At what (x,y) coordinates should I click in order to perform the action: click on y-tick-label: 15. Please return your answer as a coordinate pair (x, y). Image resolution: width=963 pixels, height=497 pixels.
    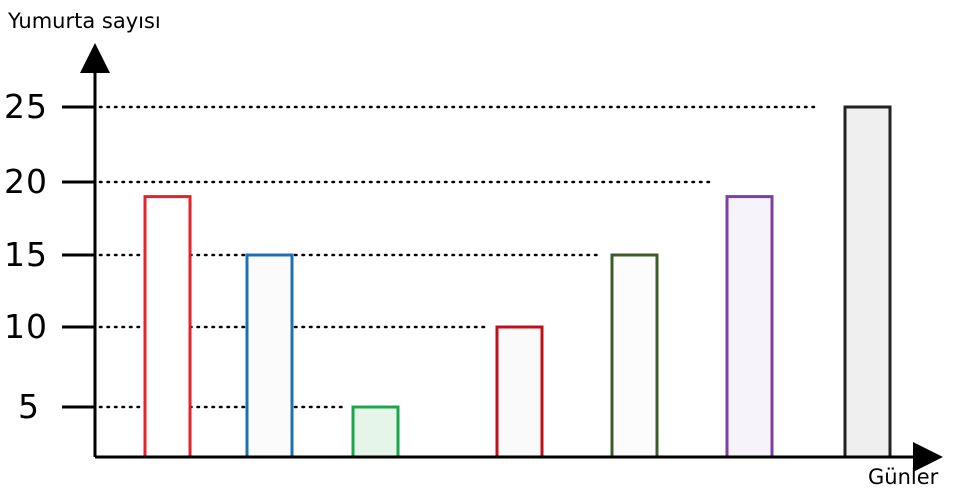
    Looking at the image, I should click on (26, 254).